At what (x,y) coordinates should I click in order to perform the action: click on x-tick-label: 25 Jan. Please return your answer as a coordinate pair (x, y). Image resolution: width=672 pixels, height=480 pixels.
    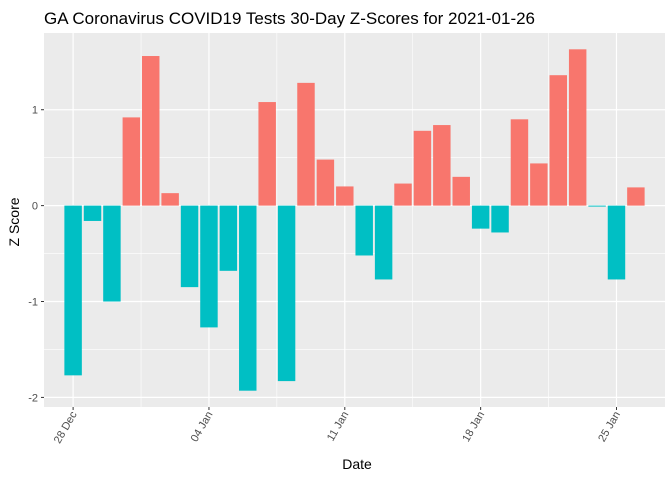
    Looking at the image, I should click on (609, 427).